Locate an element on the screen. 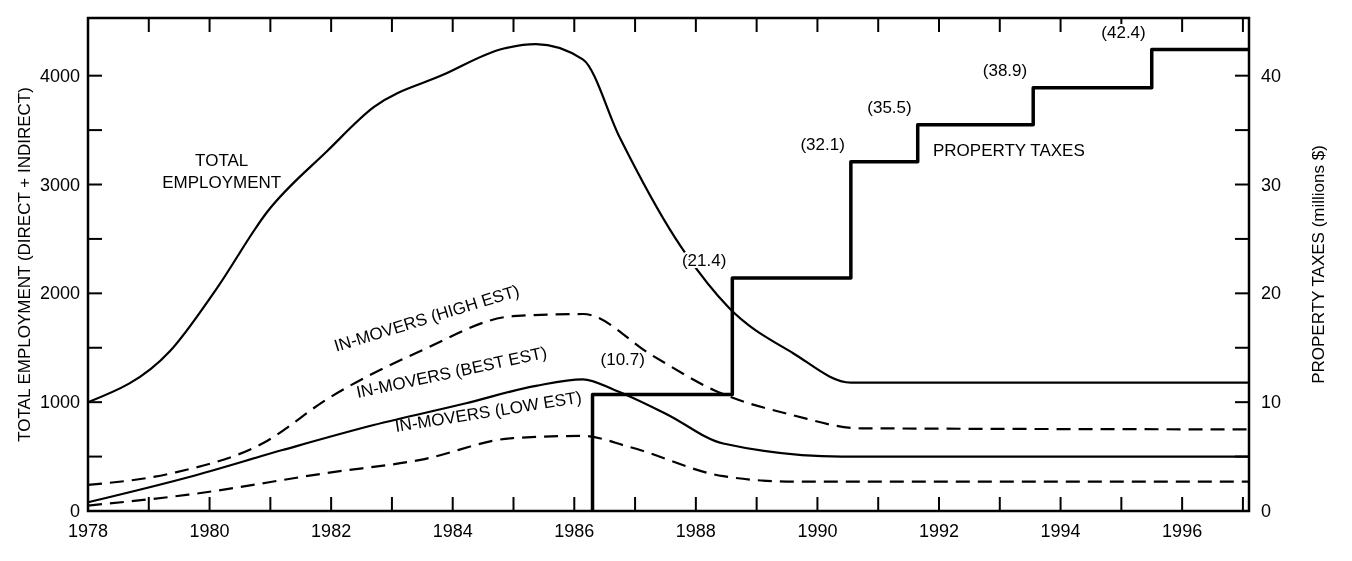  y2-tick-label: 20 is located at coordinates (1271, 293).